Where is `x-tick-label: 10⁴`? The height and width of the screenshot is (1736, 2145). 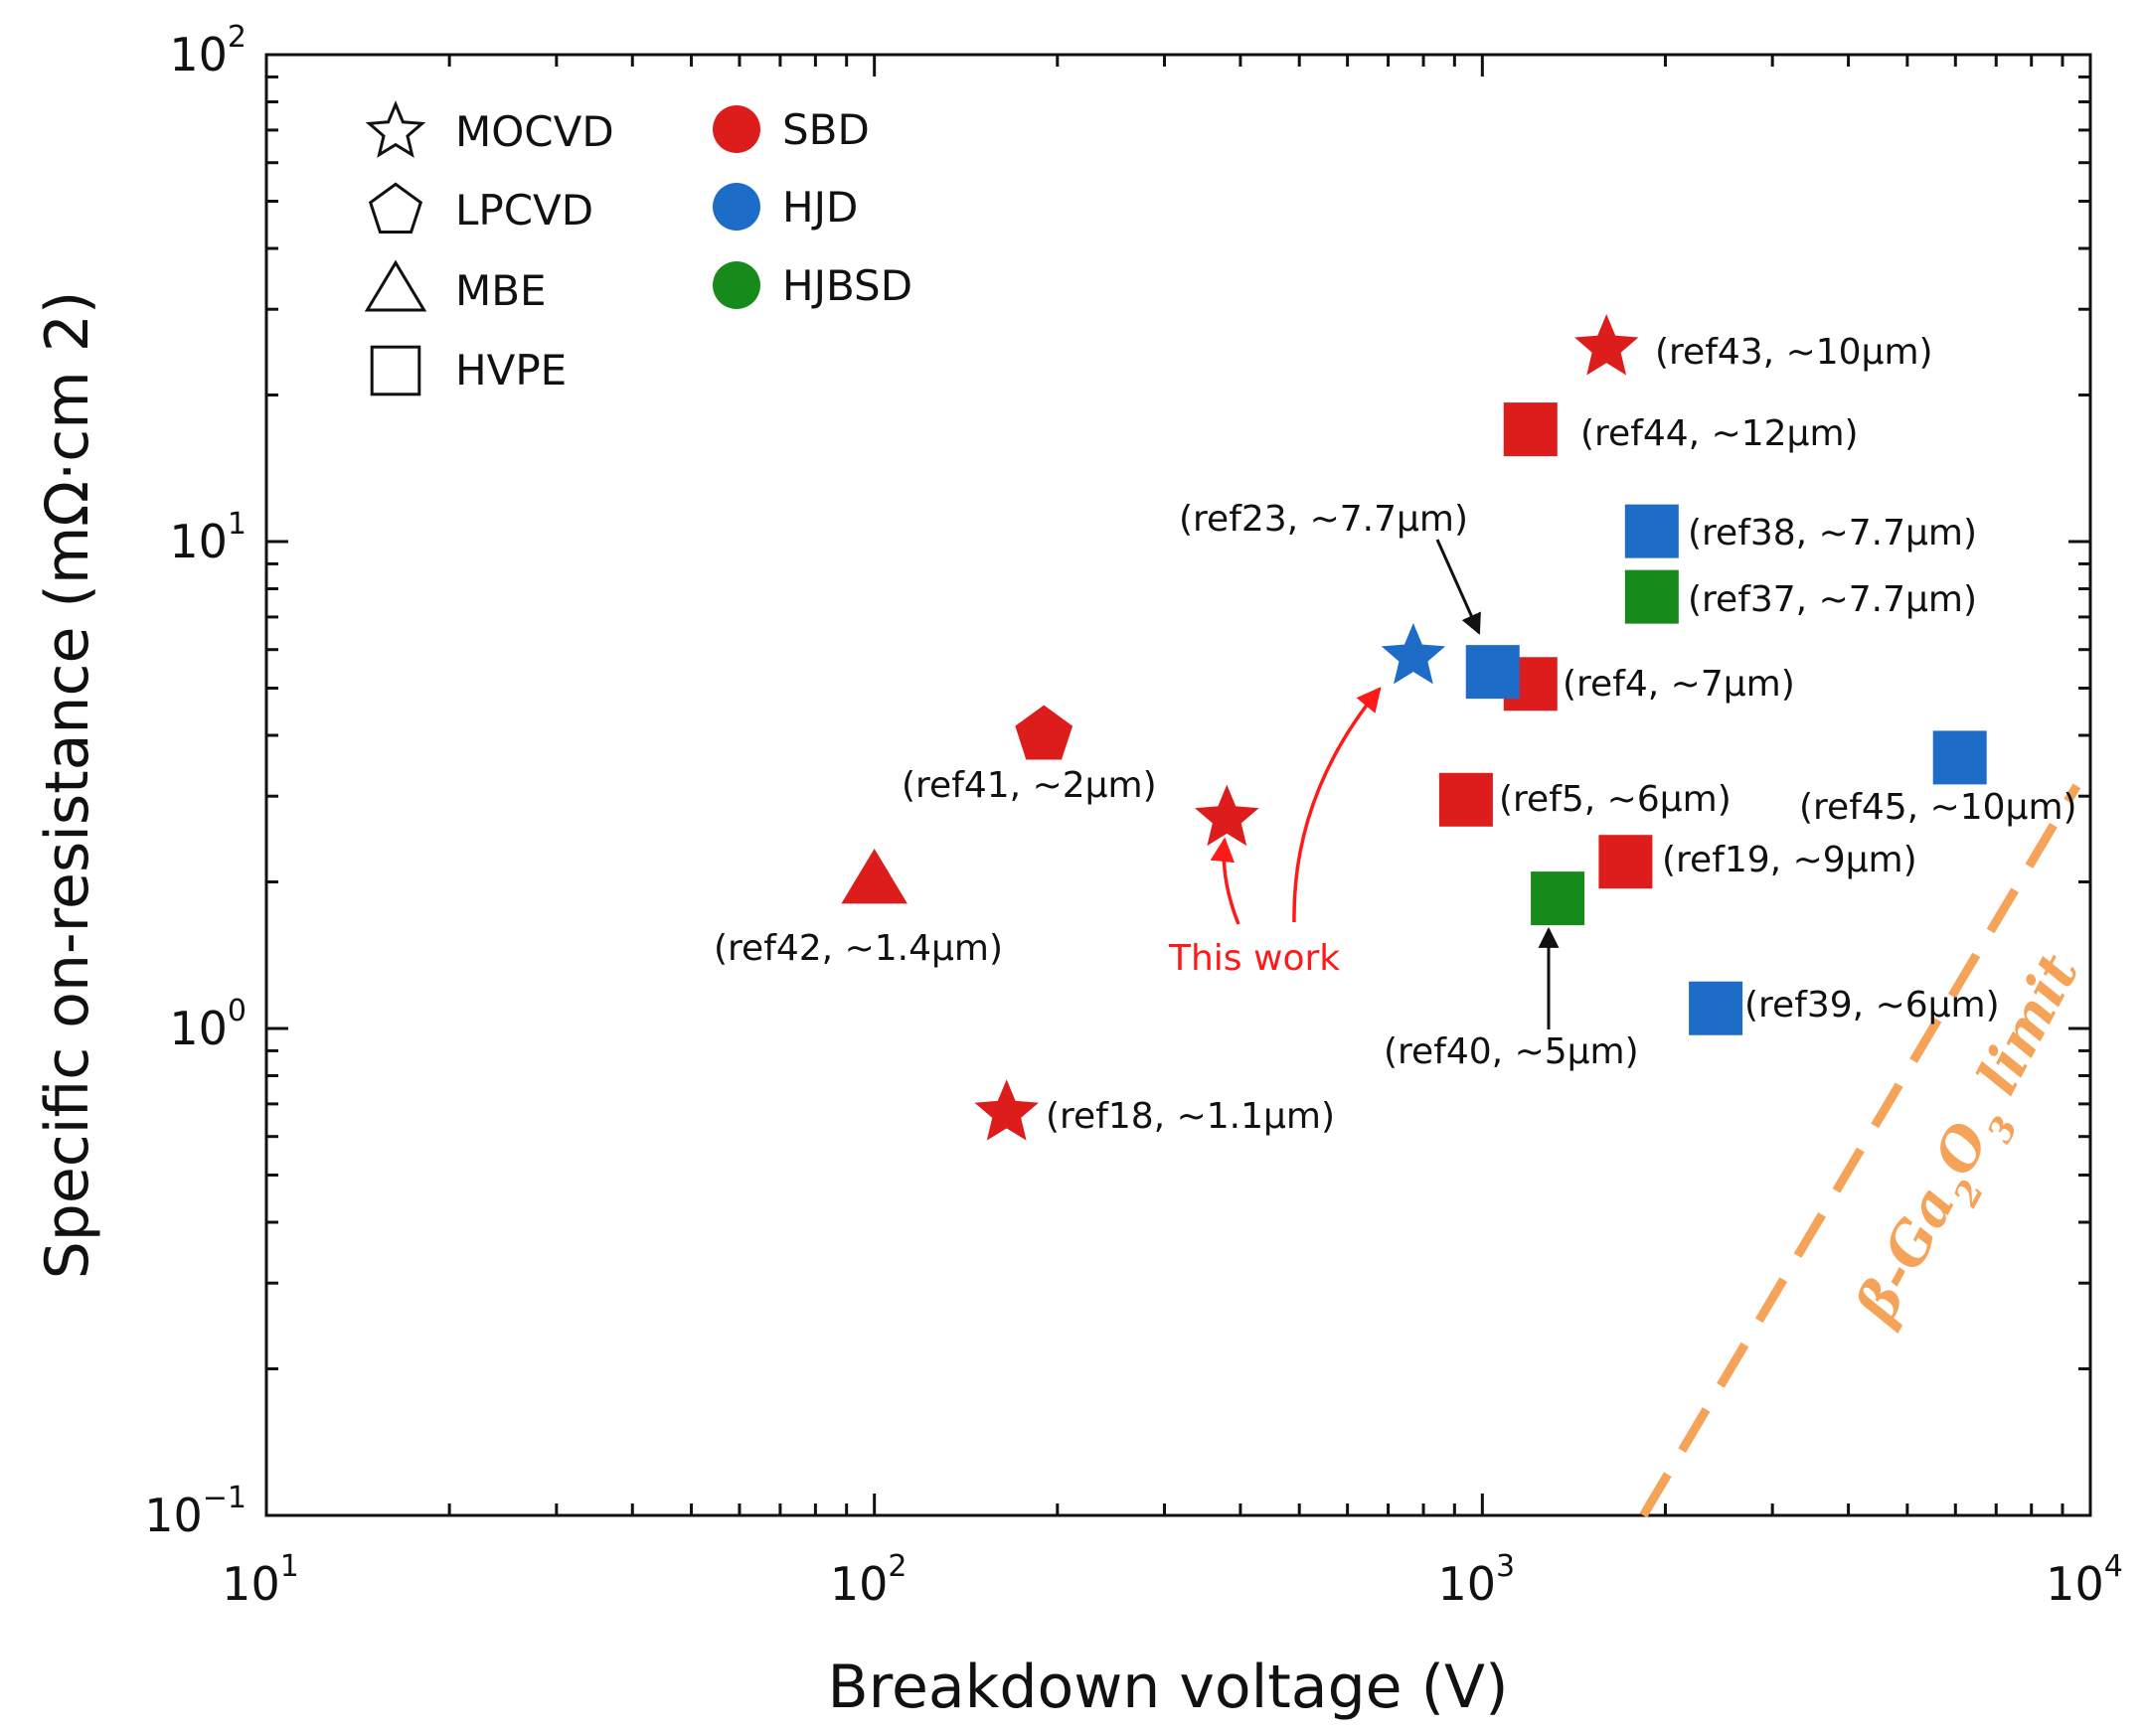 x-tick-label: 10⁴ is located at coordinates (2084, 1580).